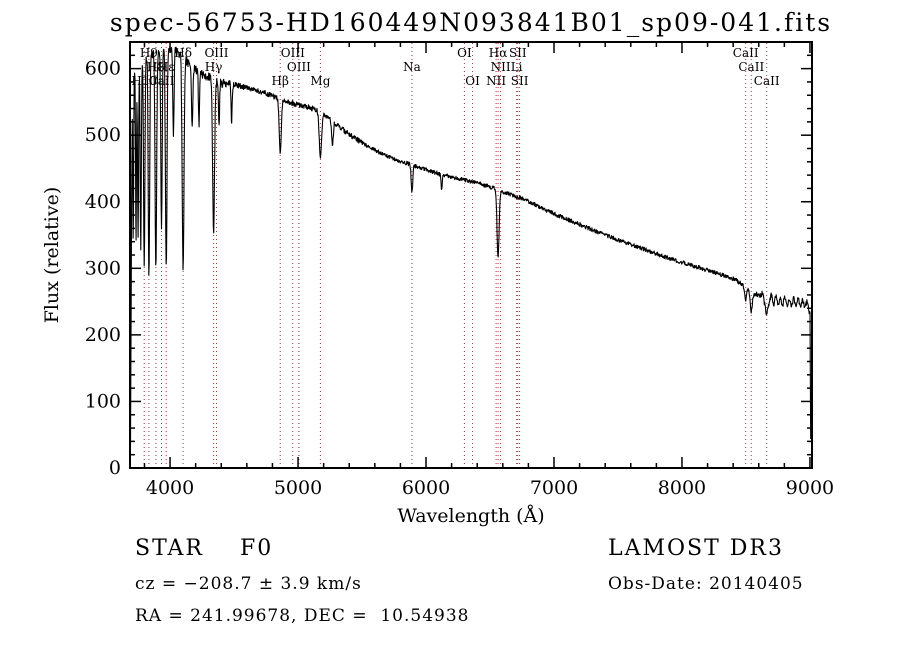  What do you see at coordinates (103, 69) in the screenshot?
I see `y-tick-label: 600` at bounding box center [103, 69].